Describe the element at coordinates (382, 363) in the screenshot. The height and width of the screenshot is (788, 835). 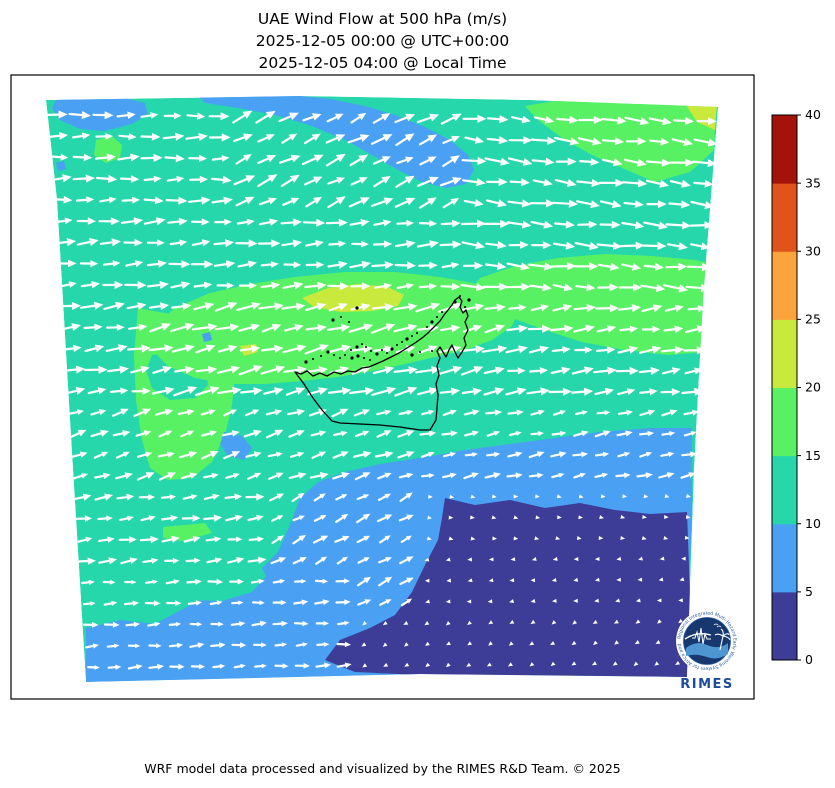
I see `uae-outline` at that location.